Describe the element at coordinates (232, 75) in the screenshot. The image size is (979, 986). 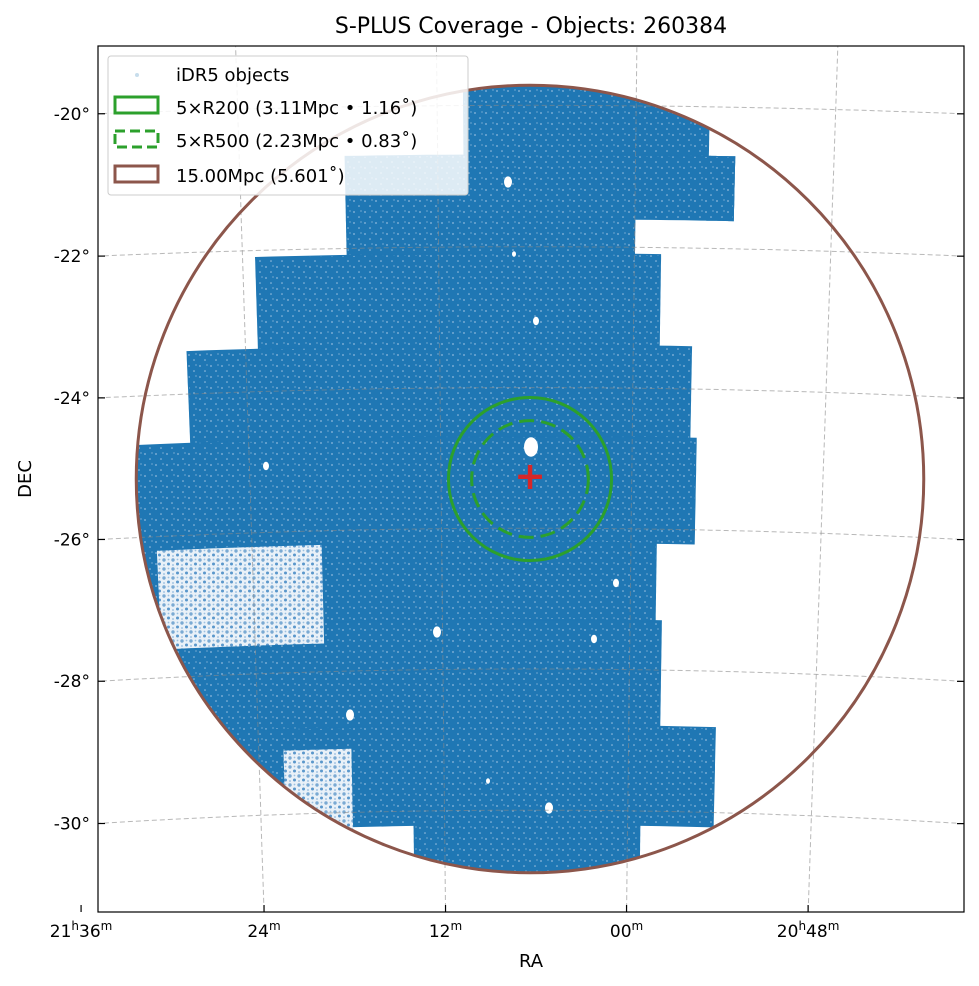
I see `legend-label-objects: iDR5 objects` at that location.